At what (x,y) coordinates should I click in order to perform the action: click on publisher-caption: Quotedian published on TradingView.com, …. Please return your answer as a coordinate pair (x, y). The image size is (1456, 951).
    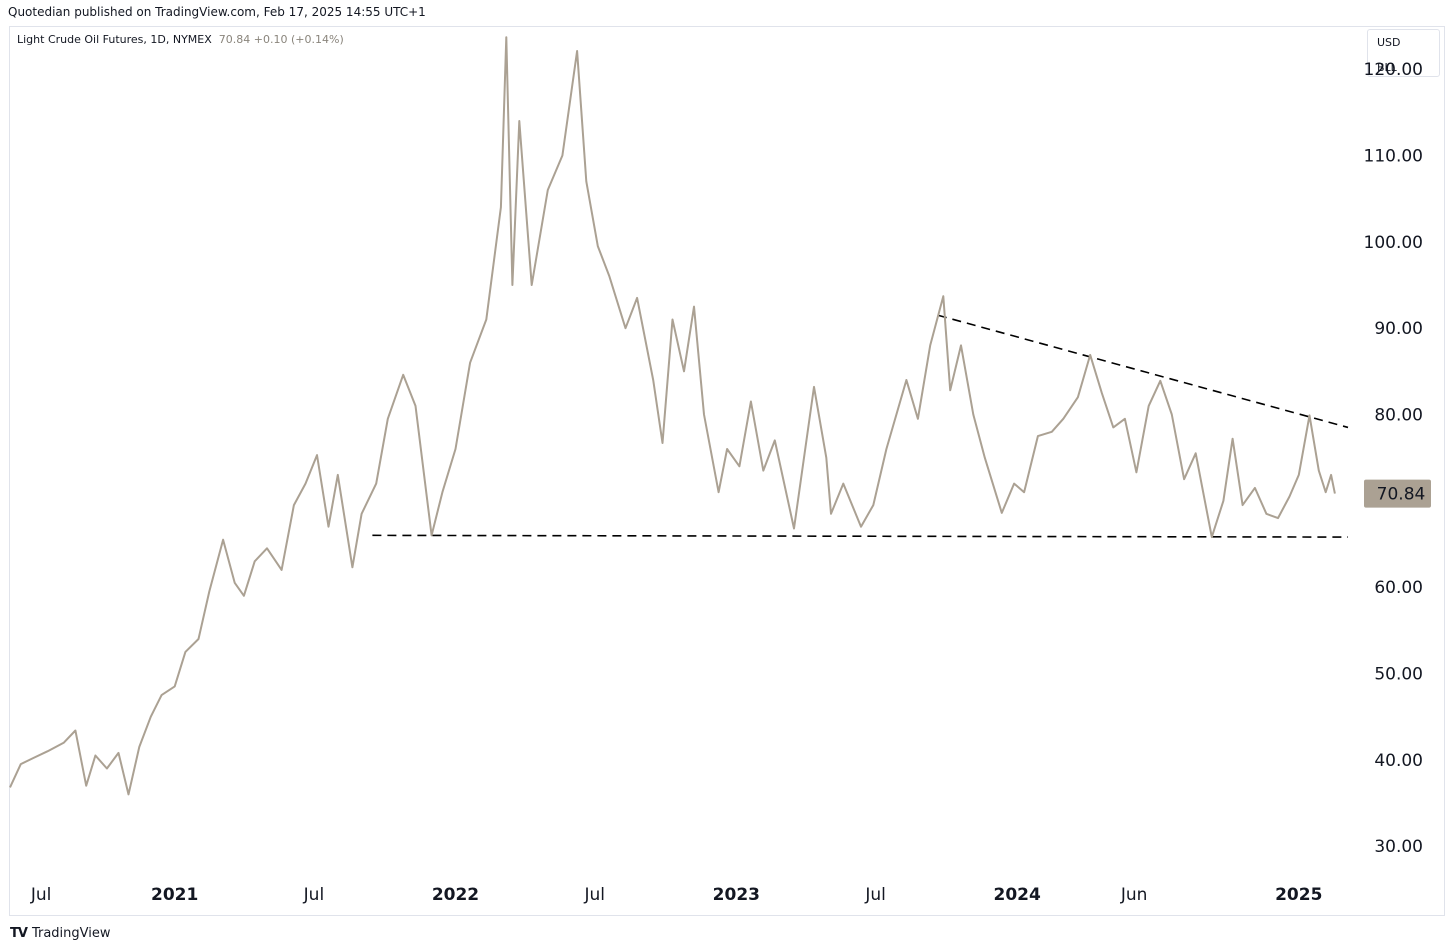
    Looking at the image, I should click on (217, 12).